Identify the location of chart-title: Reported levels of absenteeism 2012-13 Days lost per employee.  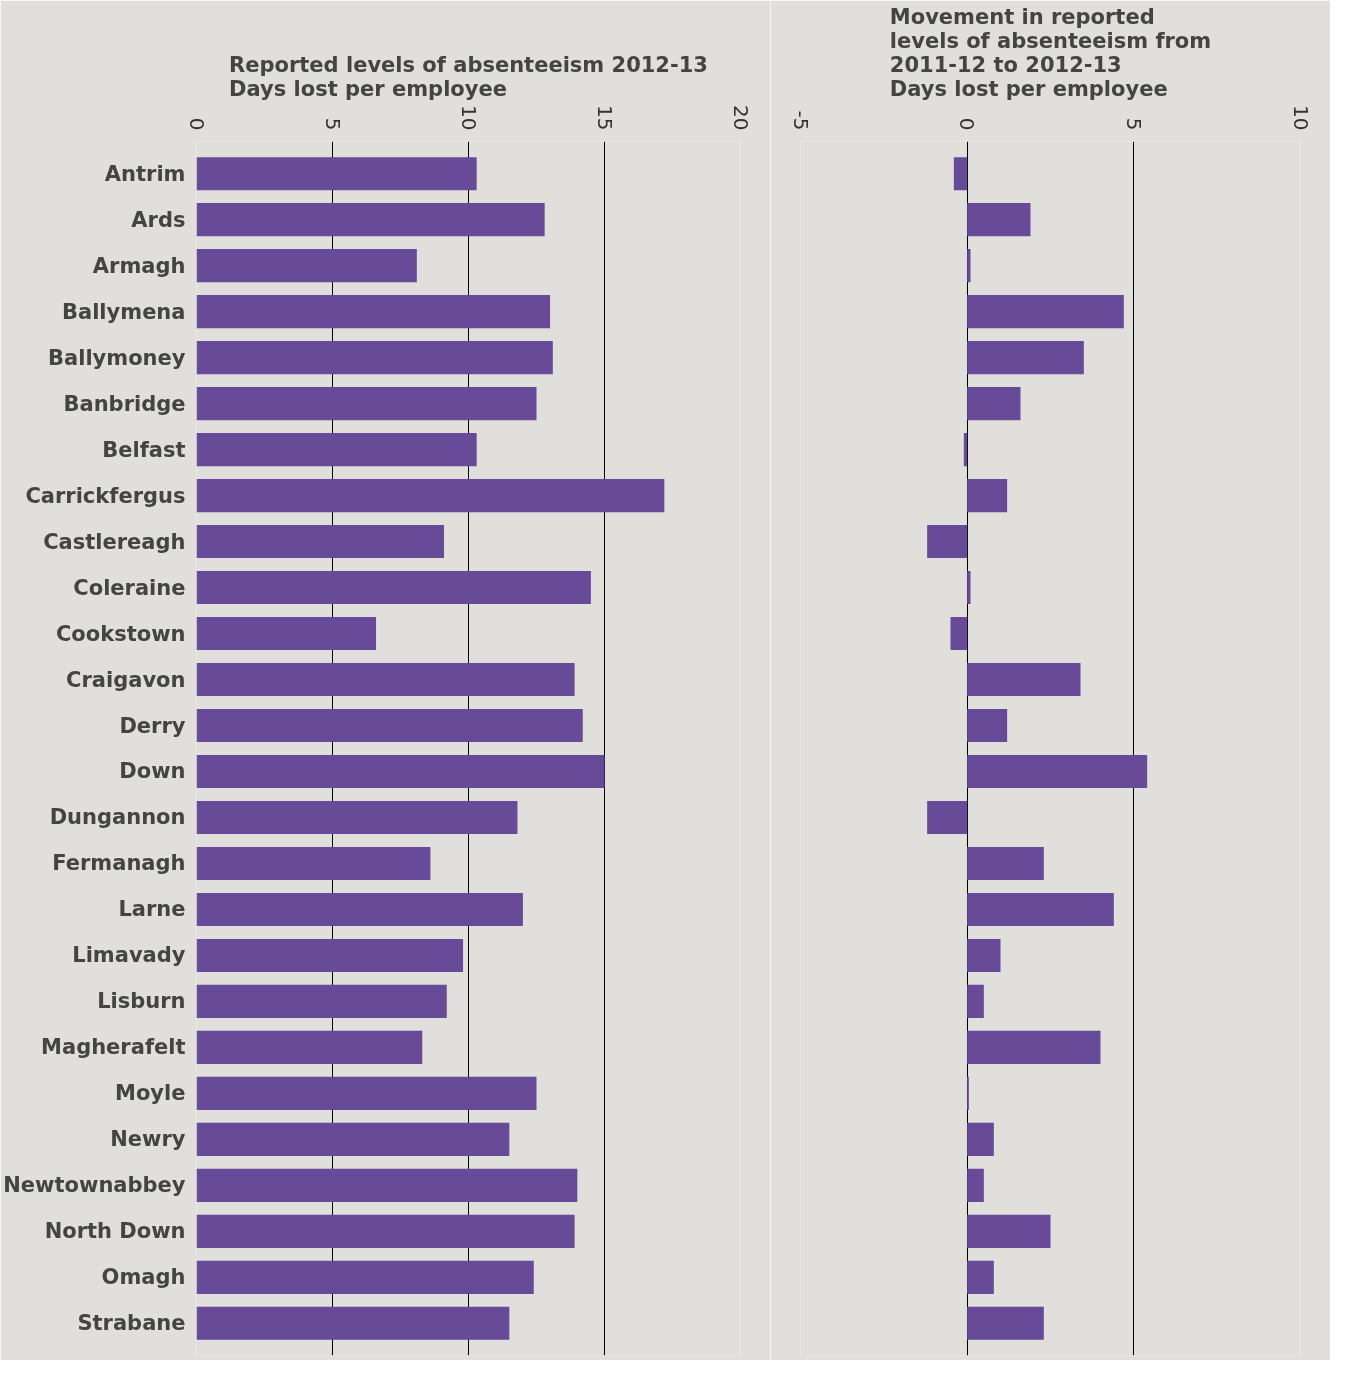
(468, 76).